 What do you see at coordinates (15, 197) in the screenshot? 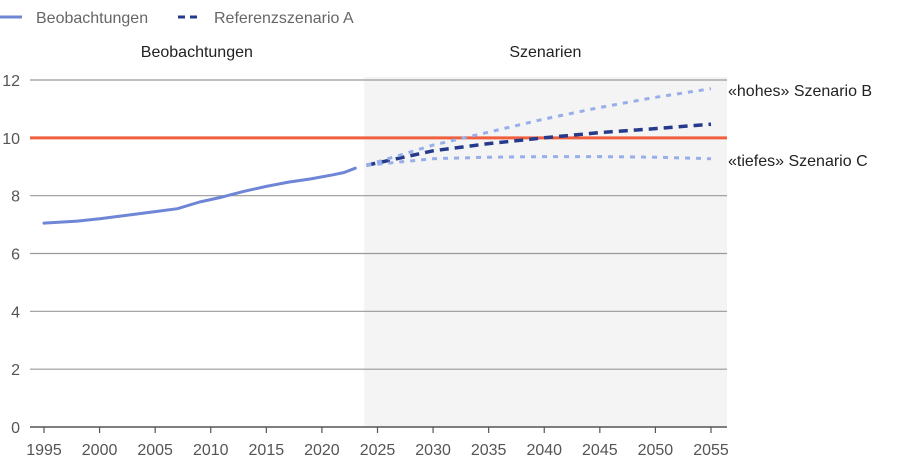
I see `y-tick-label: 8` at bounding box center [15, 197].